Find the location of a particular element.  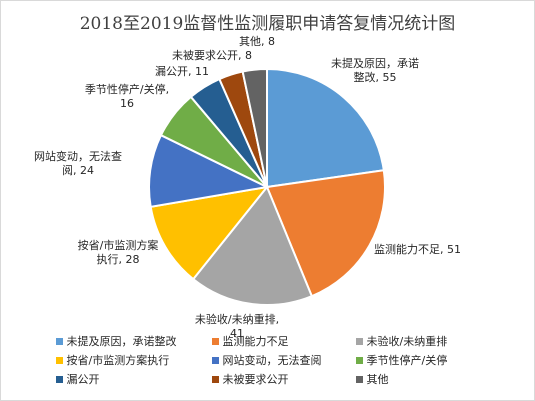

legend-label: 其他 is located at coordinates (377, 379).